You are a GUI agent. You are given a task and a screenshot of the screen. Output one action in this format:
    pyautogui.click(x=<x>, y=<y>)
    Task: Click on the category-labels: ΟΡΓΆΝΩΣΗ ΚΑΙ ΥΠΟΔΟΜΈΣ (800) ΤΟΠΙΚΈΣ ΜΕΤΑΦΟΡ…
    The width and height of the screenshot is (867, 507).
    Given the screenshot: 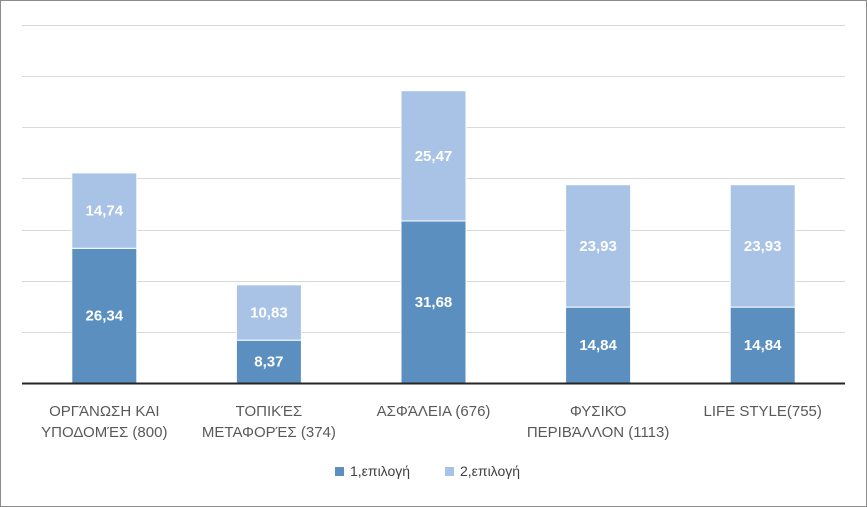 What is the action you would take?
    pyautogui.click(x=431, y=422)
    